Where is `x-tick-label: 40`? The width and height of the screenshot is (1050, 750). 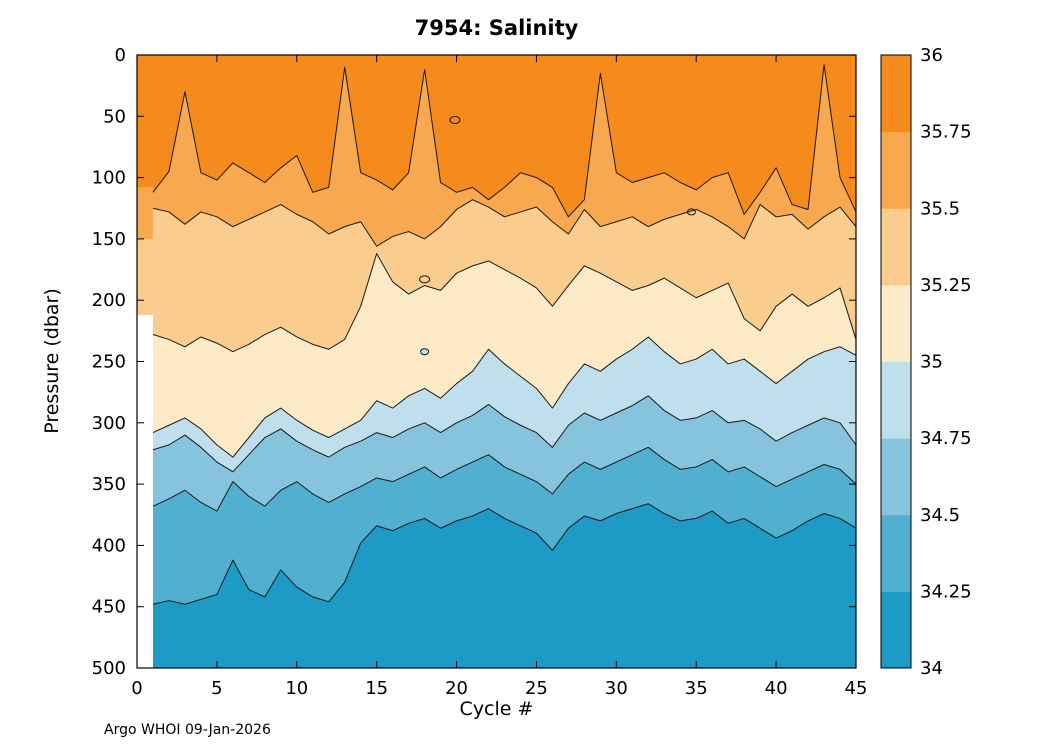 x-tick-label: 40 is located at coordinates (776, 688).